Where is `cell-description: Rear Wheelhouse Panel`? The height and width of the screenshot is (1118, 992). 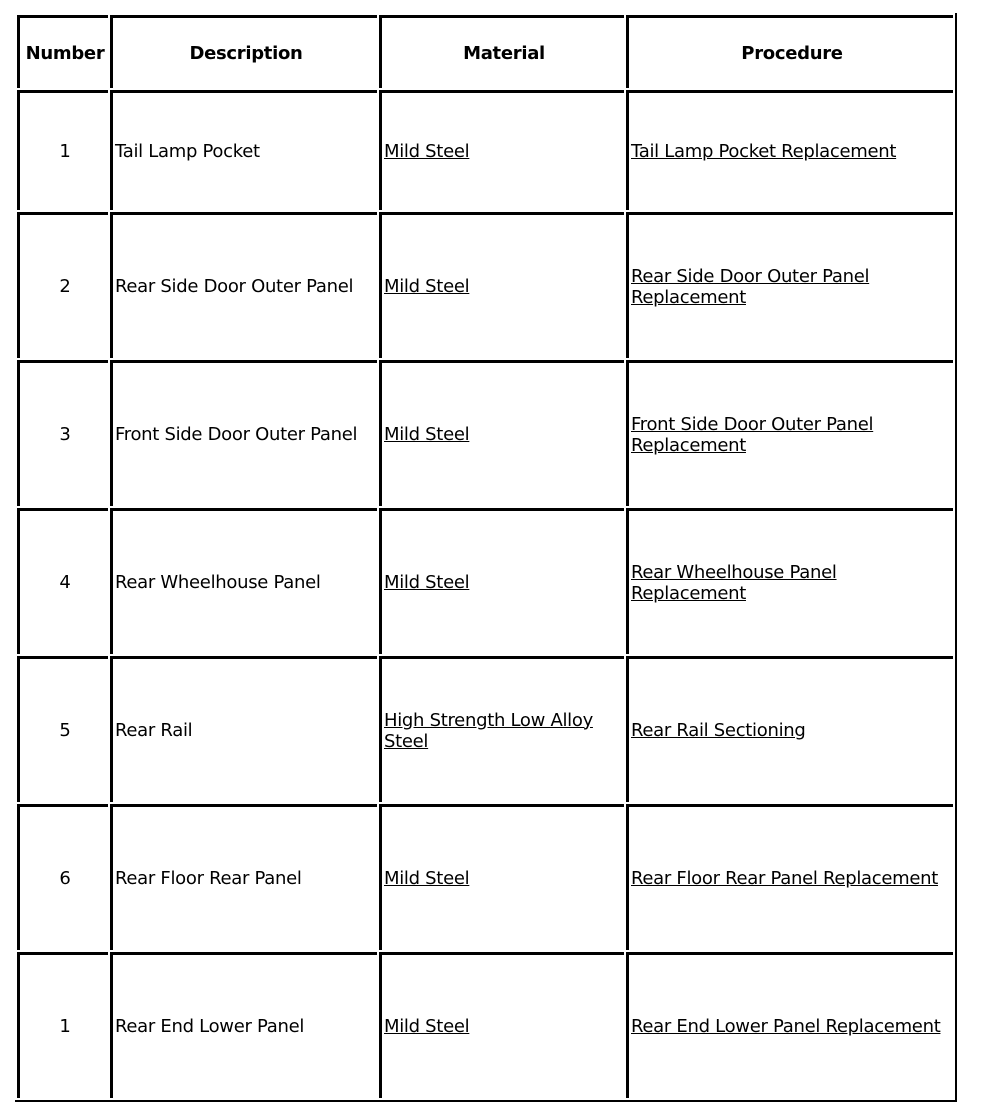 cell-description: Rear Wheelhouse Panel is located at coordinates (243, 581).